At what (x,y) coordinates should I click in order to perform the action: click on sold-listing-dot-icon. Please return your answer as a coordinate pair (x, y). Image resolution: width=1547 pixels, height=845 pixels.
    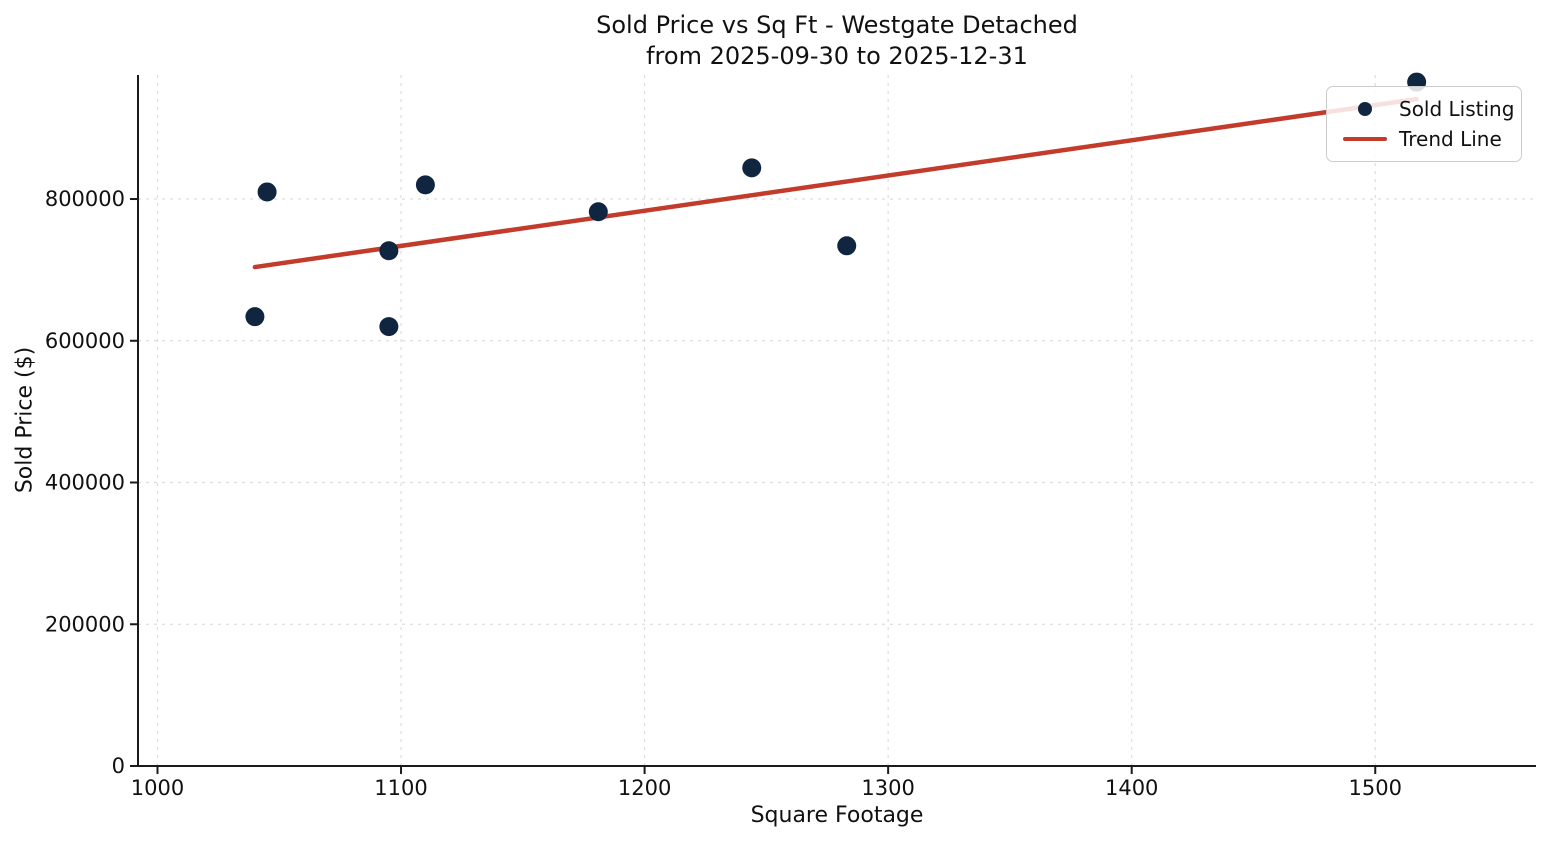
    Looking at the image, I should click on (1365, 109).